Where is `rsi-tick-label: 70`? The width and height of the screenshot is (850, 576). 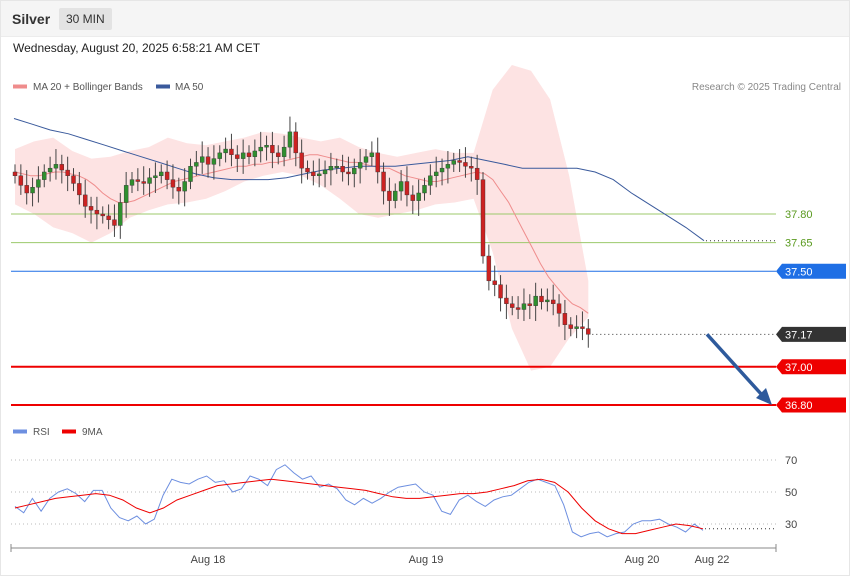
rsi-tick-label: 70 is located at coordinates (791, 461).